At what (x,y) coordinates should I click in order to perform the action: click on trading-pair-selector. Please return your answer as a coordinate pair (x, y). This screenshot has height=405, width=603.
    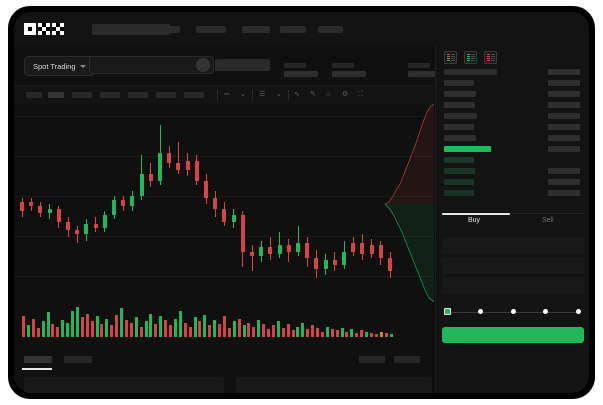
    Looking at the image, I should click on (151, 65).